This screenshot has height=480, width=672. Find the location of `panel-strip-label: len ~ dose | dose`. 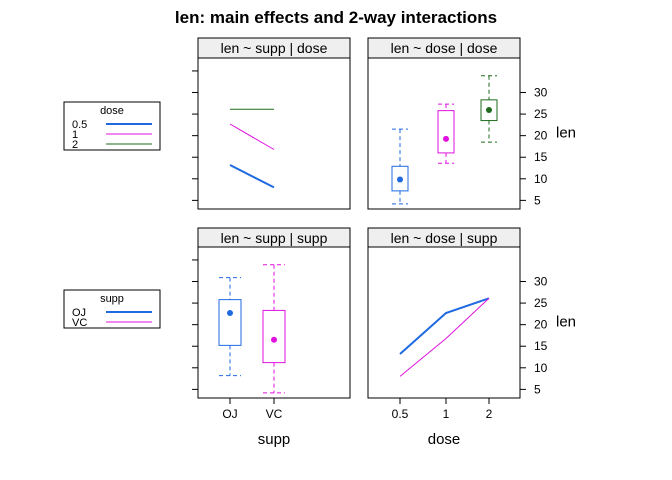

panel-strip-label: len ~ dose | dose is located at coordinates (444, 48).